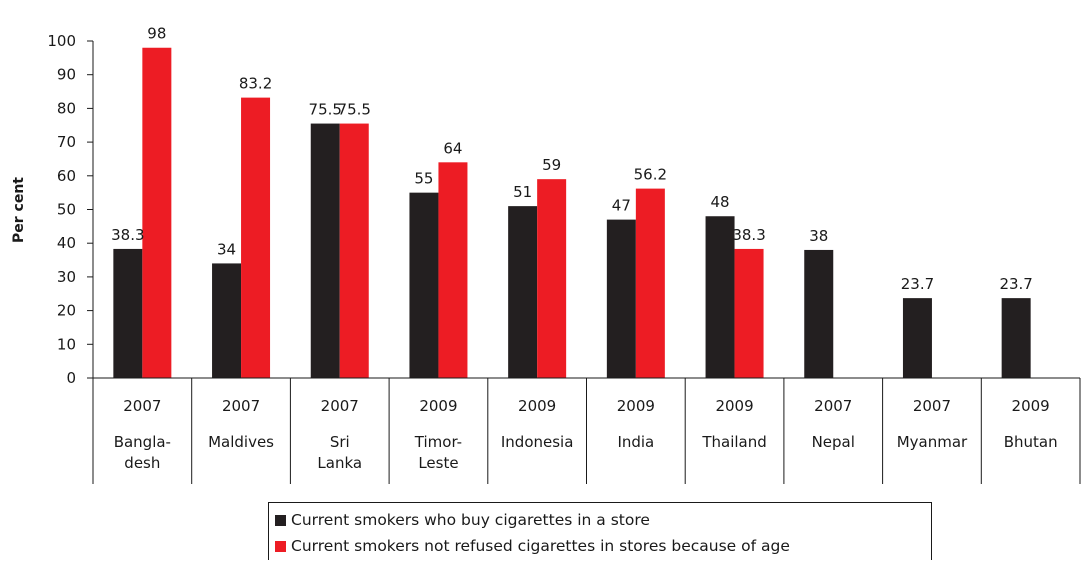  Describe the element at coordinates (142, 463) in the screenshot. I see `x-tick-country: desh` at that location.